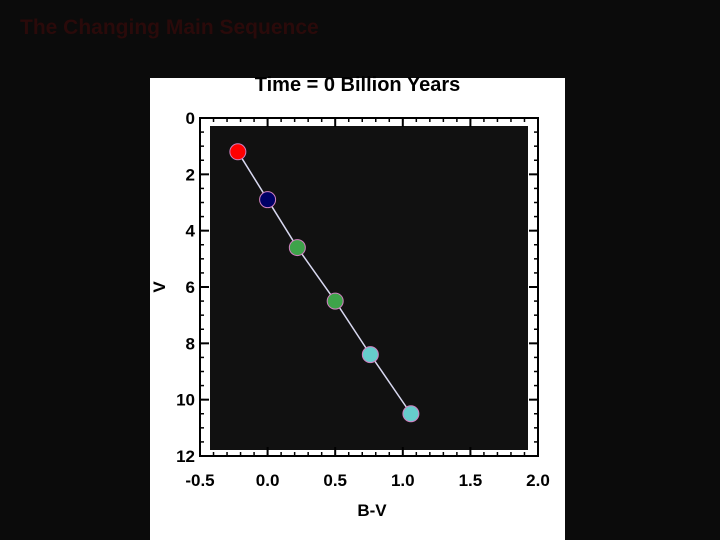  Describe the element at coordinates (324, 283) in the screenshot. I see `main-sequence-line` at that location.